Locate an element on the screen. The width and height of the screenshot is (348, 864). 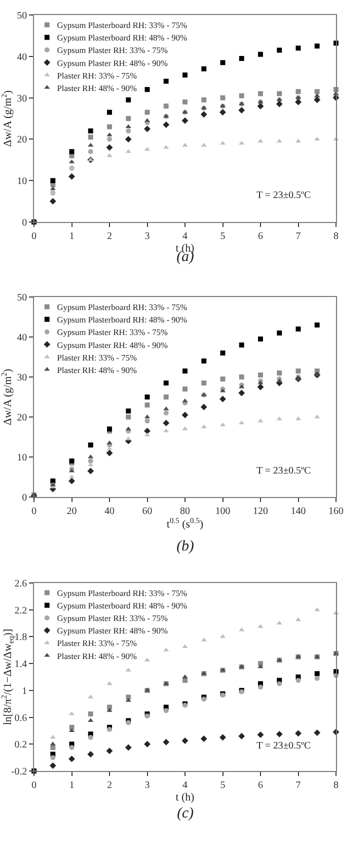
x-tick-label: 40 is located at coordinates (109, 511).